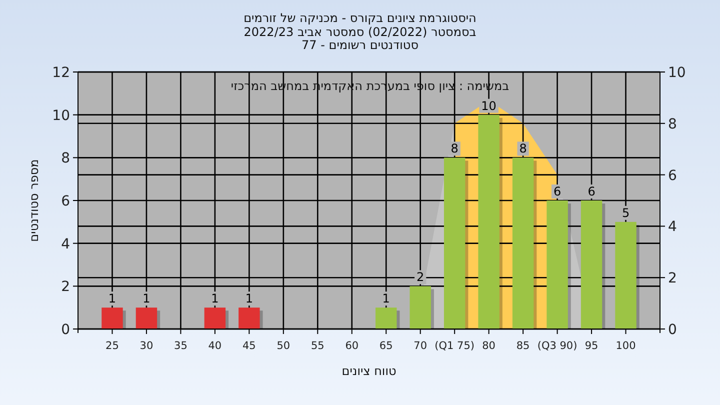 The width and height of the screenshot is (720, 405). What do you see at coordinates (626, 346) in the screenshot?
I see `x-tick-label: 100` at bounding box center [626, 346].